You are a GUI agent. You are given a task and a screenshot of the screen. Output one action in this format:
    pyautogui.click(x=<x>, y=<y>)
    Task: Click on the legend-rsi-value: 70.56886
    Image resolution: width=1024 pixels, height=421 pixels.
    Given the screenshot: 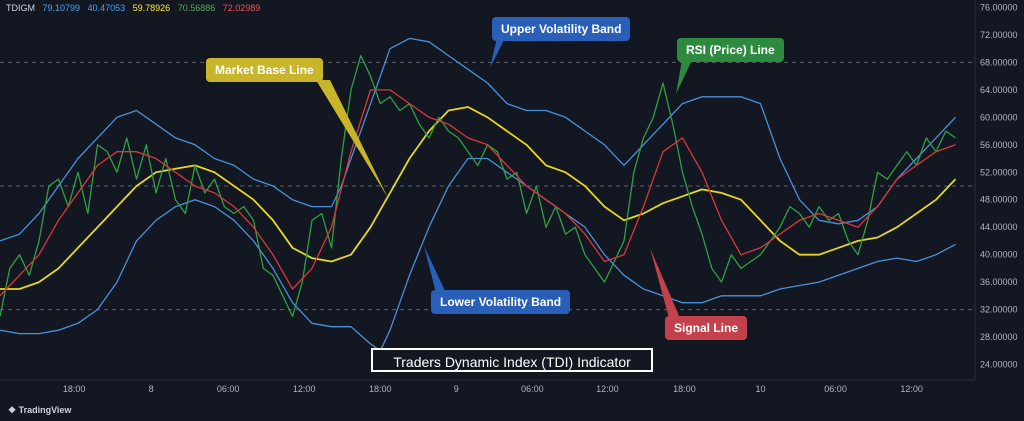 What is the action you would take?
    pyautogui.click(x=196, y=8)
    